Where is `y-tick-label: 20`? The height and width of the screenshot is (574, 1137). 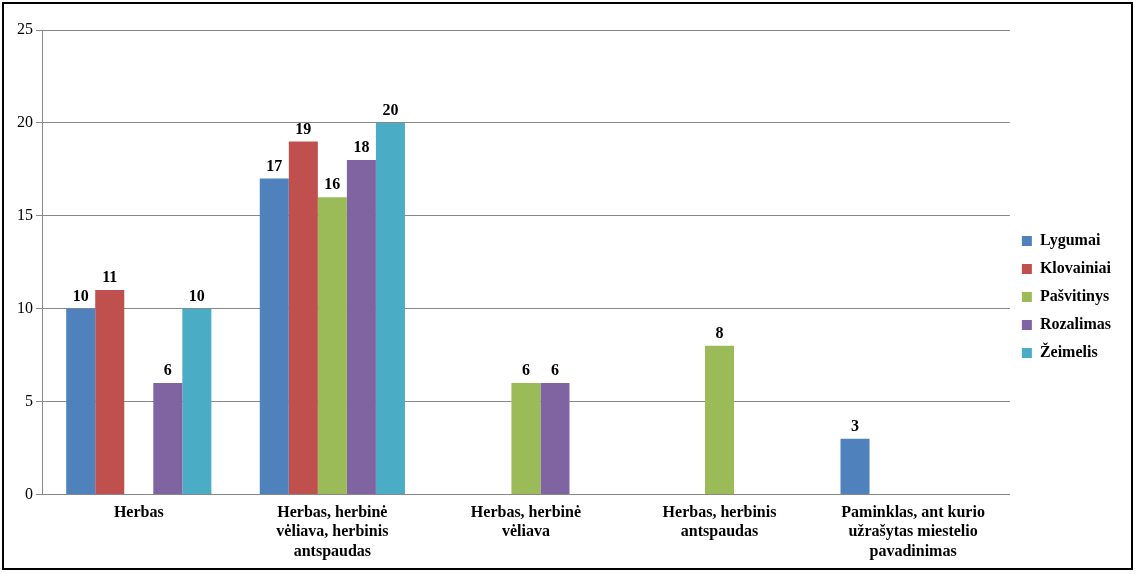 y-tick-label: 20 is located at coordinates (25, 122).